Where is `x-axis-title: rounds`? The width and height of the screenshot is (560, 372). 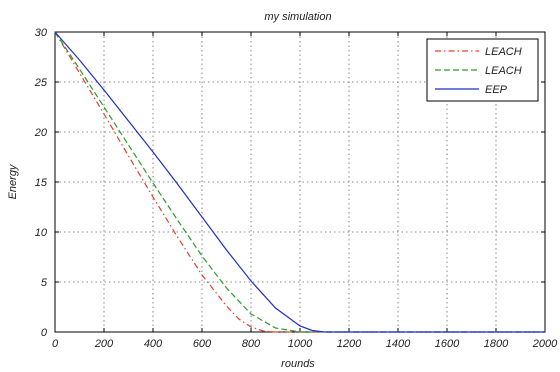 x-axis-title: rounds is located at coordinates (298, 364).